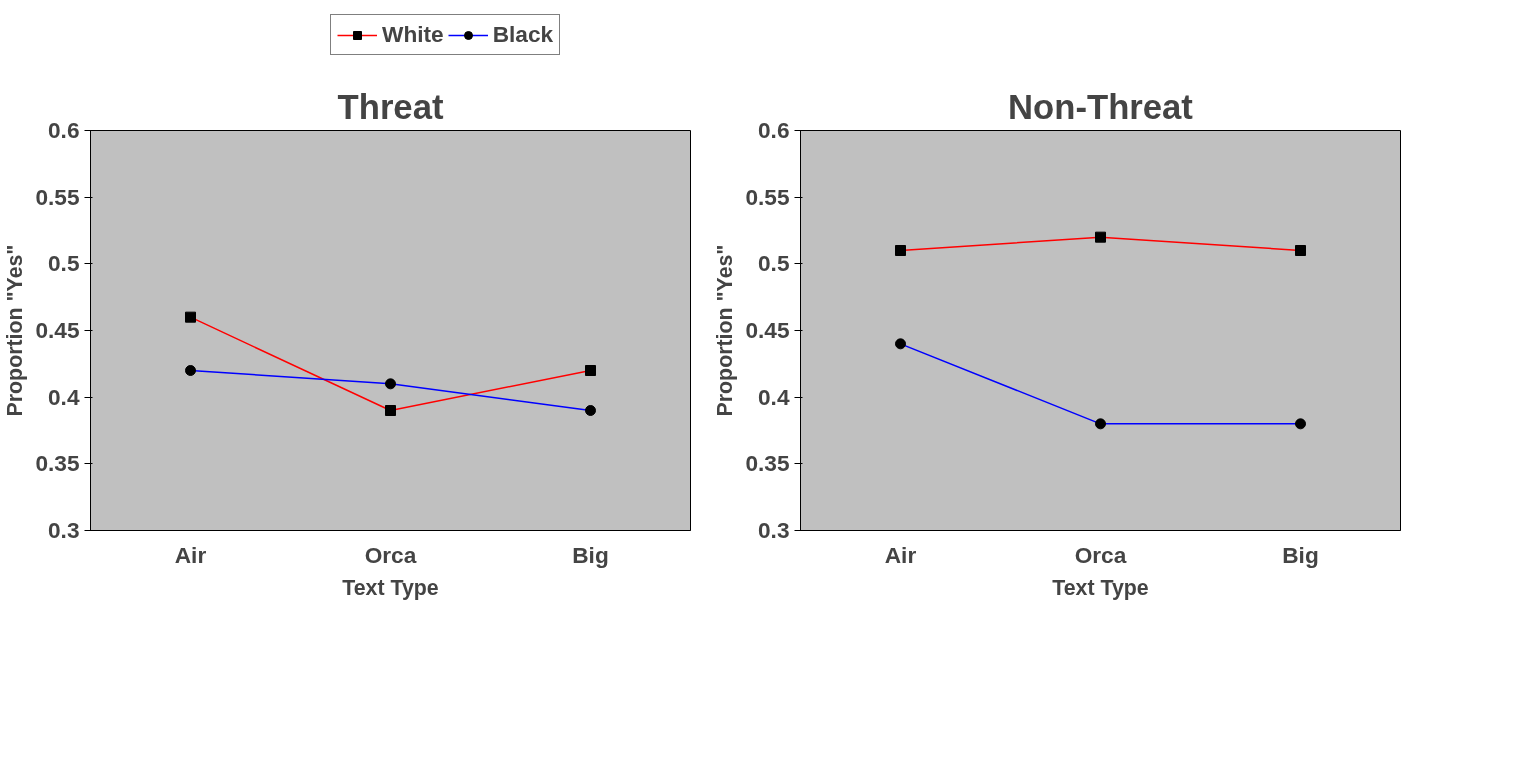 Image resolution: width=1517 pixels, height=767 pixels. Describe the element at coordinates (1101, 106) in the screenshot. I see `chart-title: Non-Threat` at that location.